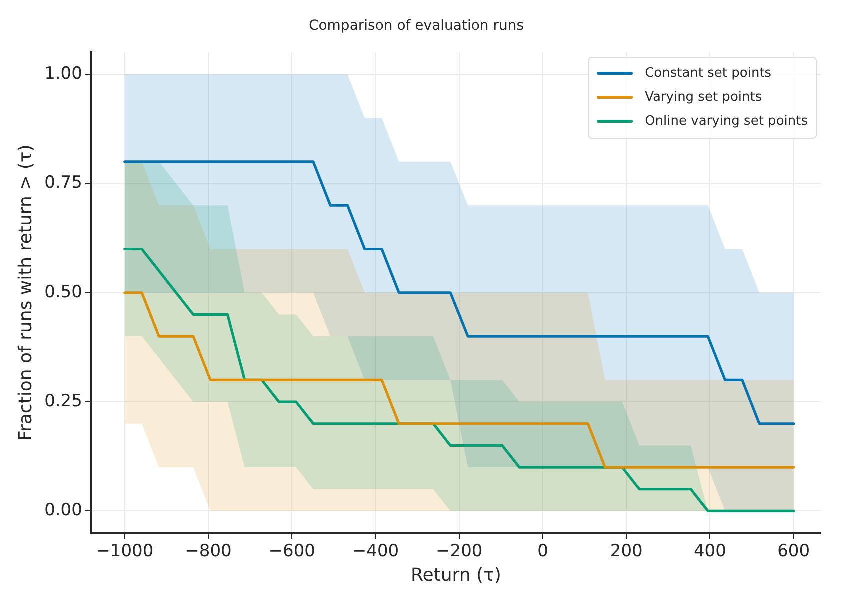  I want to click on x-tick-label: 200, so click(626, 552).